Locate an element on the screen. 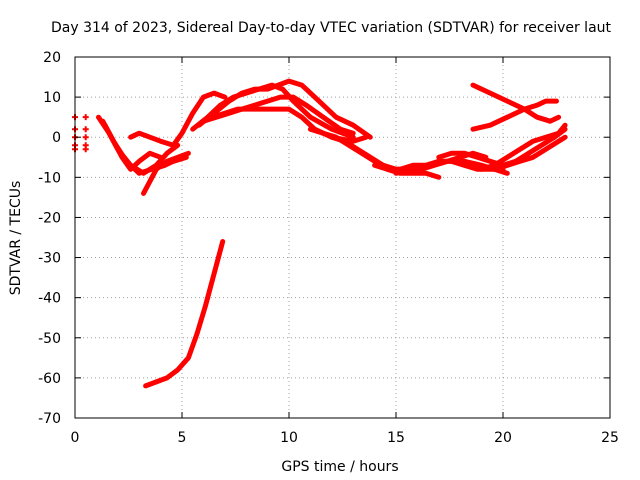 Image resolution: width=640 pixels, height=480 pixels. series-line-prn-c is located at coordinates (141, 149).